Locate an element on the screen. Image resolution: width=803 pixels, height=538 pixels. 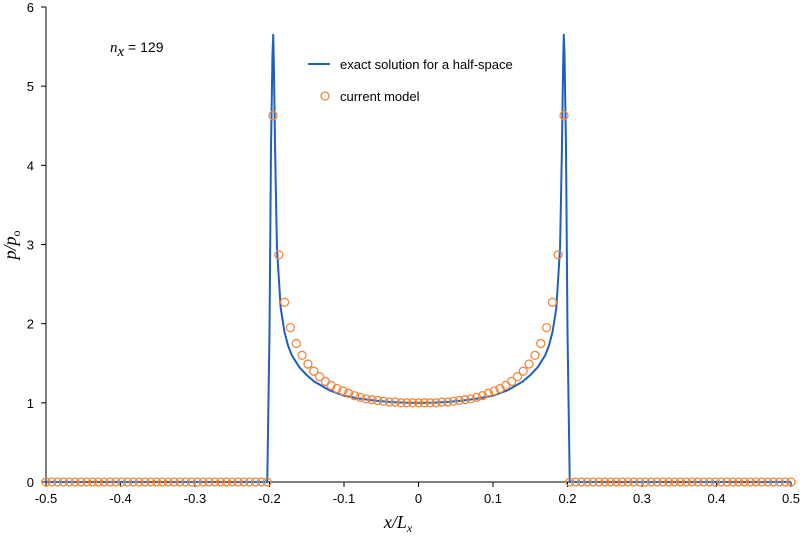
x-tick-label: -0.2 is located at coordinates (269, 498).